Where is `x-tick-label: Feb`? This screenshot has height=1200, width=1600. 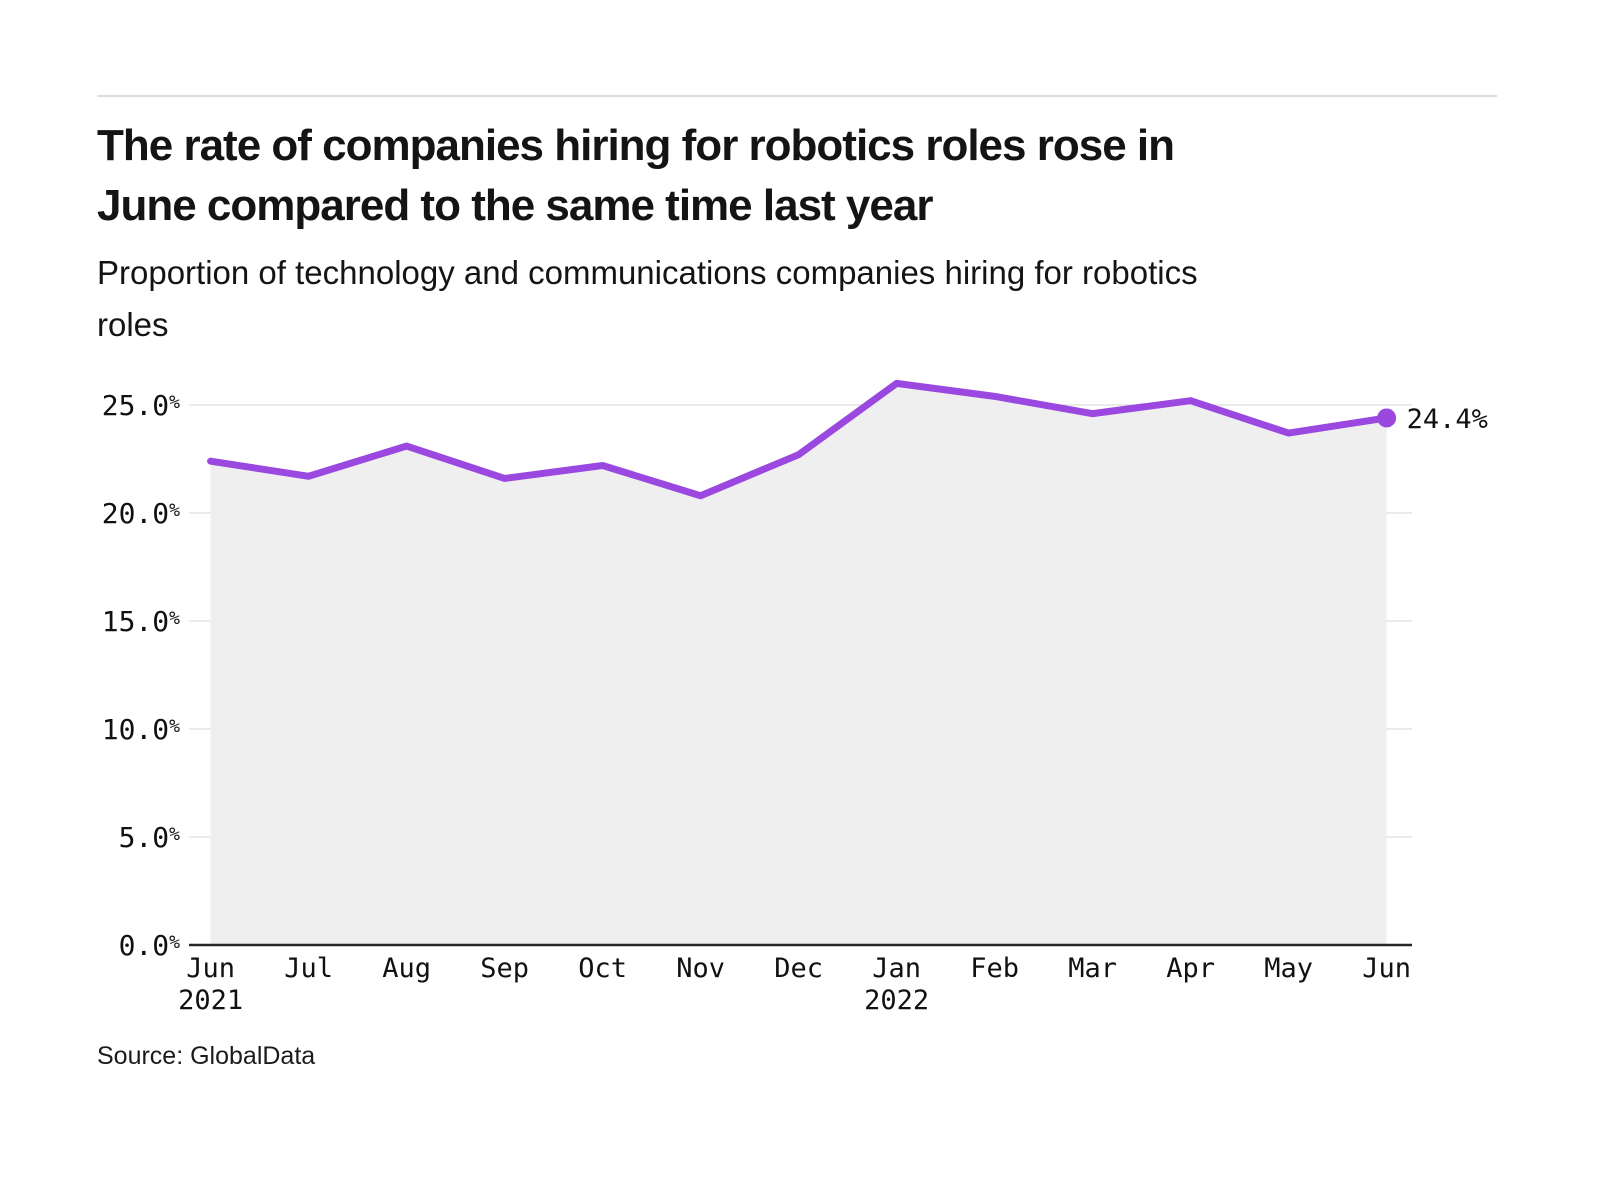 x-tick-label: Feb is located at coordinates (994, 968).